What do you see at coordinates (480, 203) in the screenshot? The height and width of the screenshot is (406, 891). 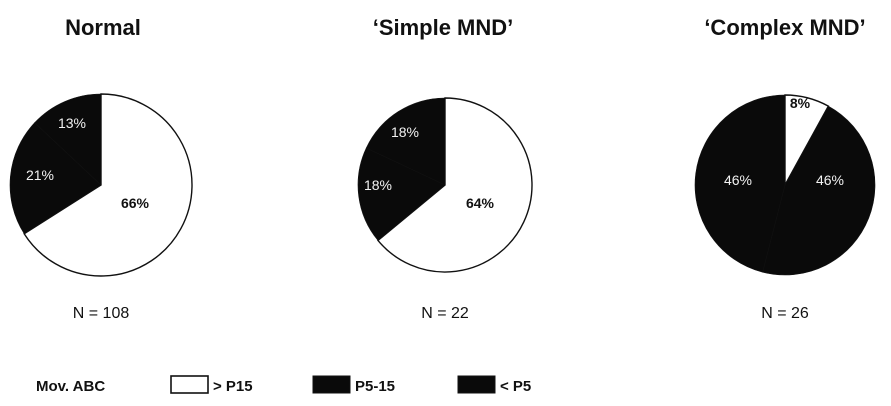 I see `slice-label-gt-p15: 64%` at bounding box center [480, 203].